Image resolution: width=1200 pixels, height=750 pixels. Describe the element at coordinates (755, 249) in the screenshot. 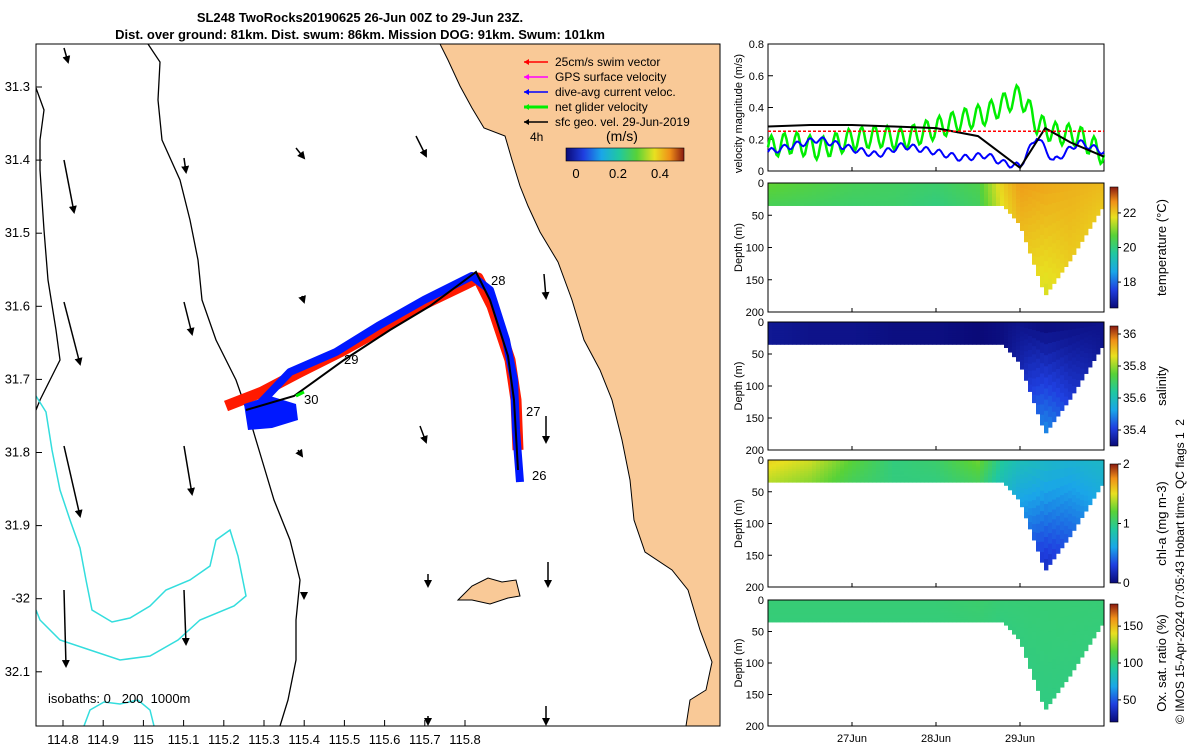

I see `depth-tick-label: 100` at that location.